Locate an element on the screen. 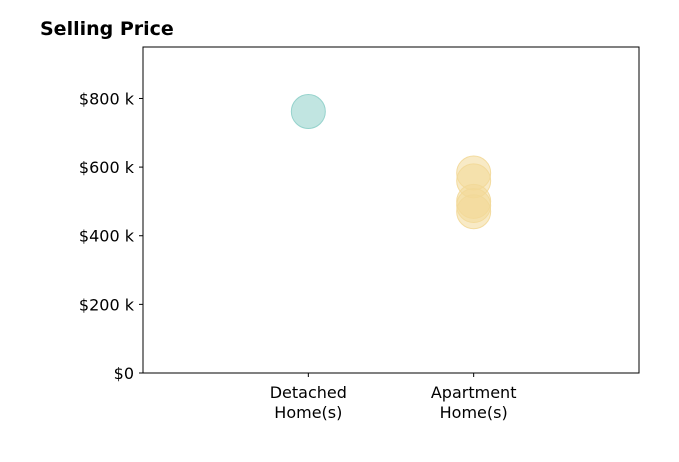  y-tick-label: $400 k is located at coordinates (107, 236).